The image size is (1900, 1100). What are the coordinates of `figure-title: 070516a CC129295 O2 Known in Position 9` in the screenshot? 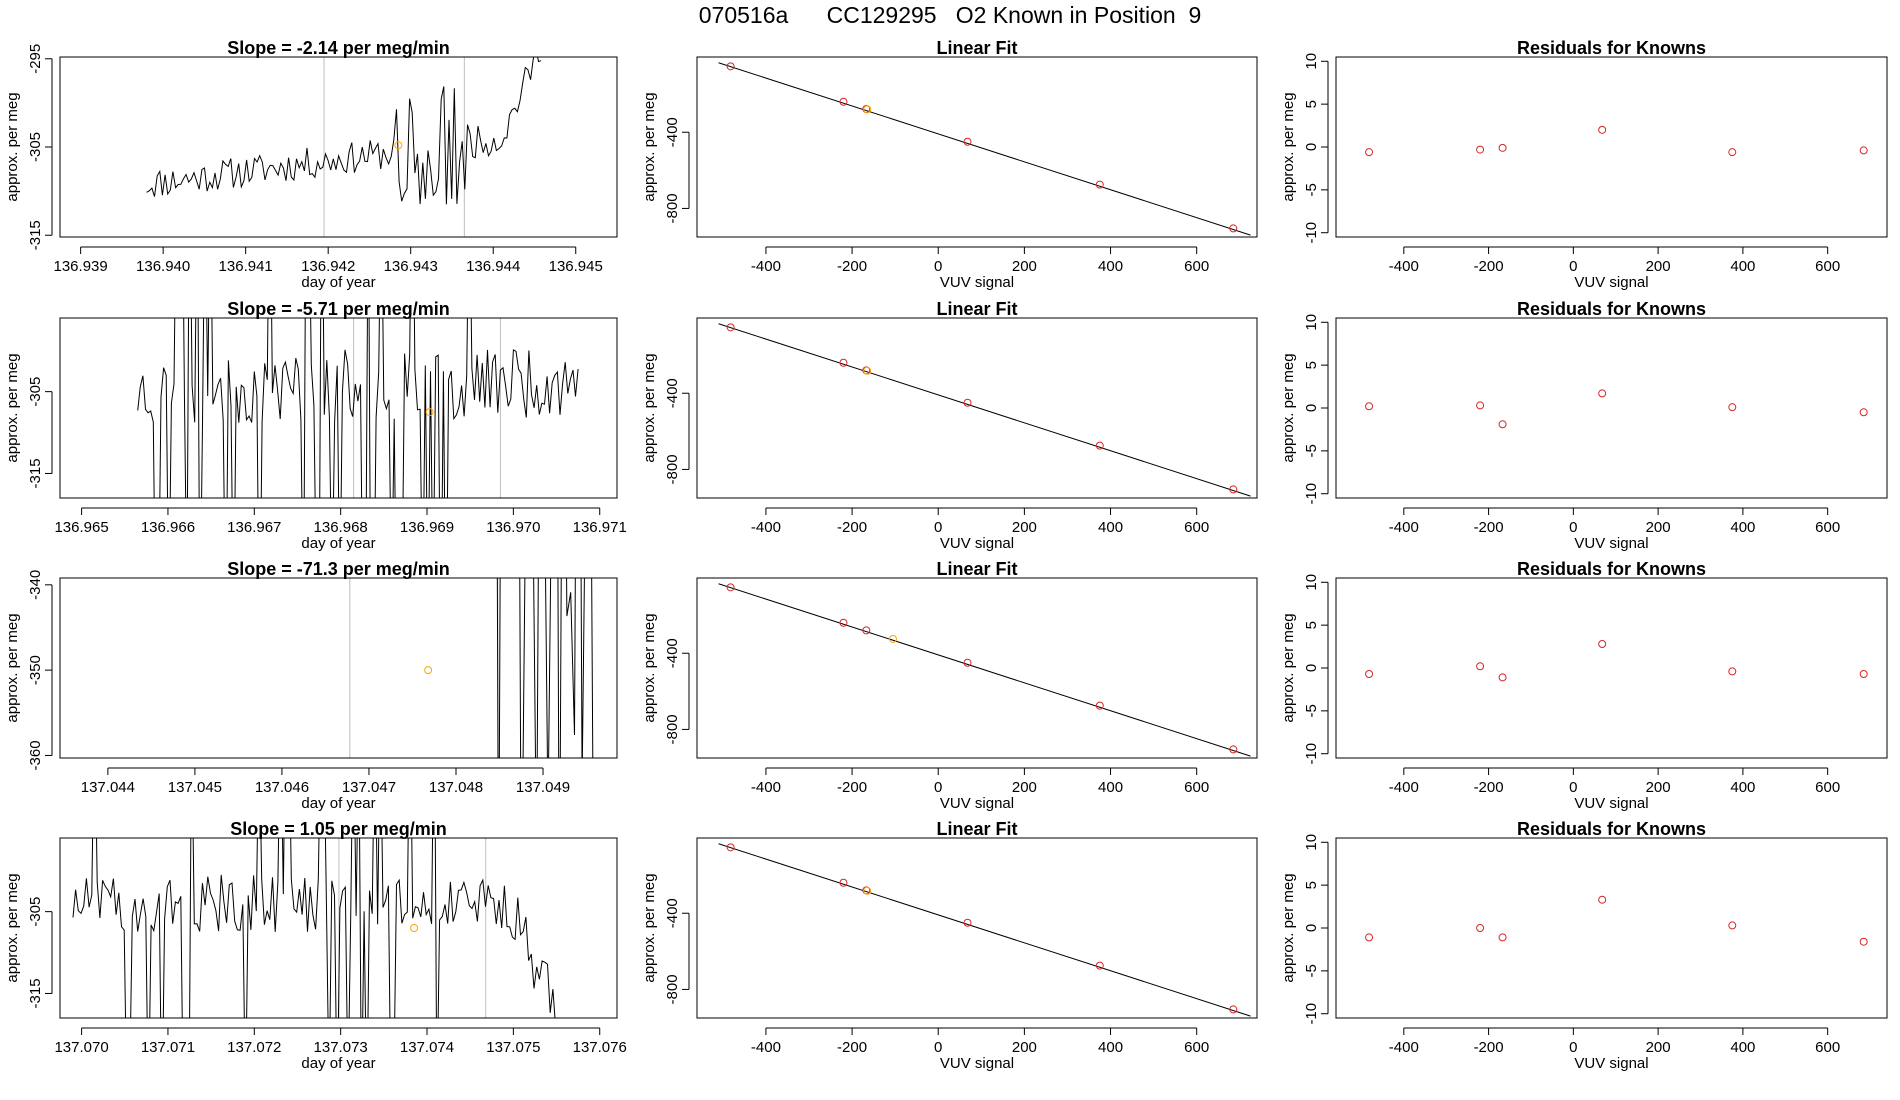 It's located at (950, 15).